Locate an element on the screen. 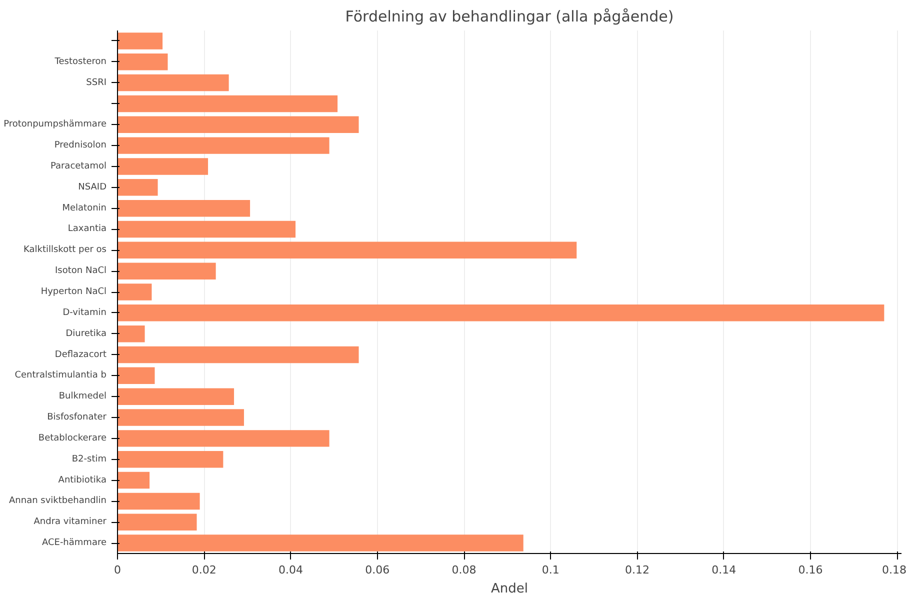 The height and width of the screenshot is (599, 906). x-tick-label: 0.18 is located at coordinates (894, 570).